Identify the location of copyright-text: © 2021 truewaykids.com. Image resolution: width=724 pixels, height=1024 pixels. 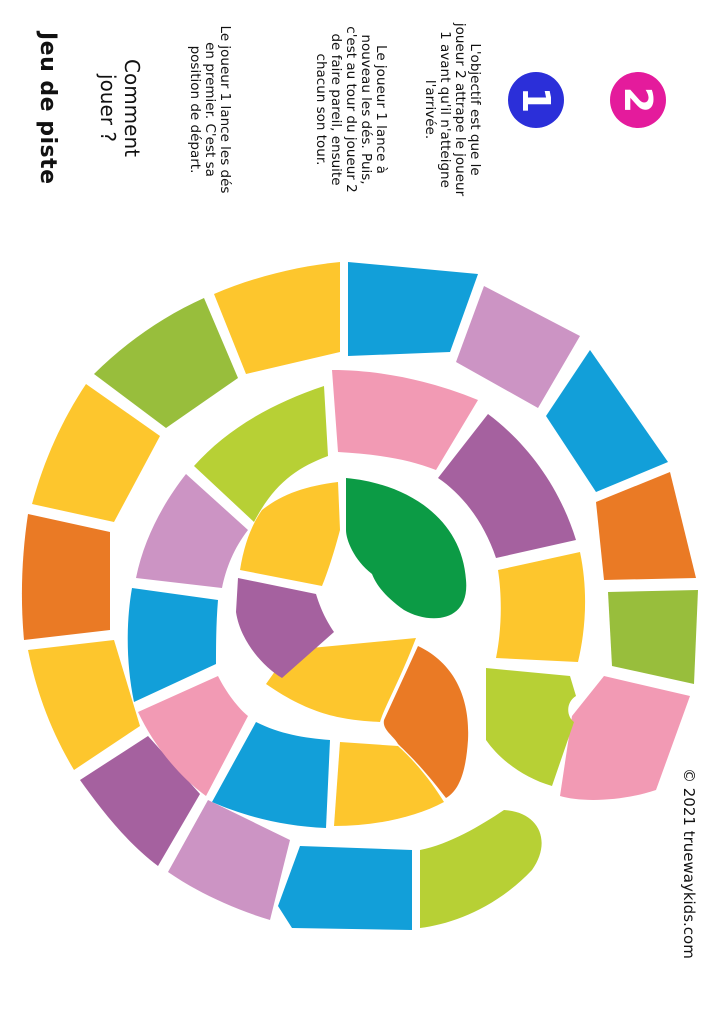
(689, 863).